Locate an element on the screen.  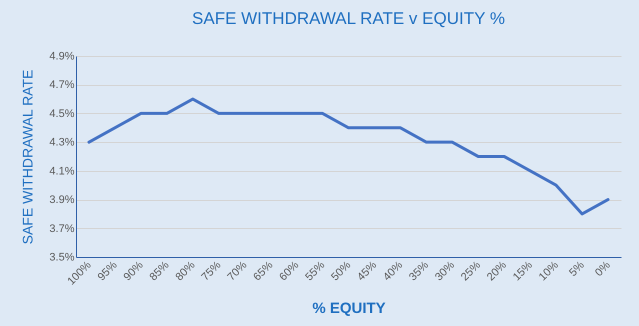
y-tick-label: 4.7% is located at coordinates (62, 85).